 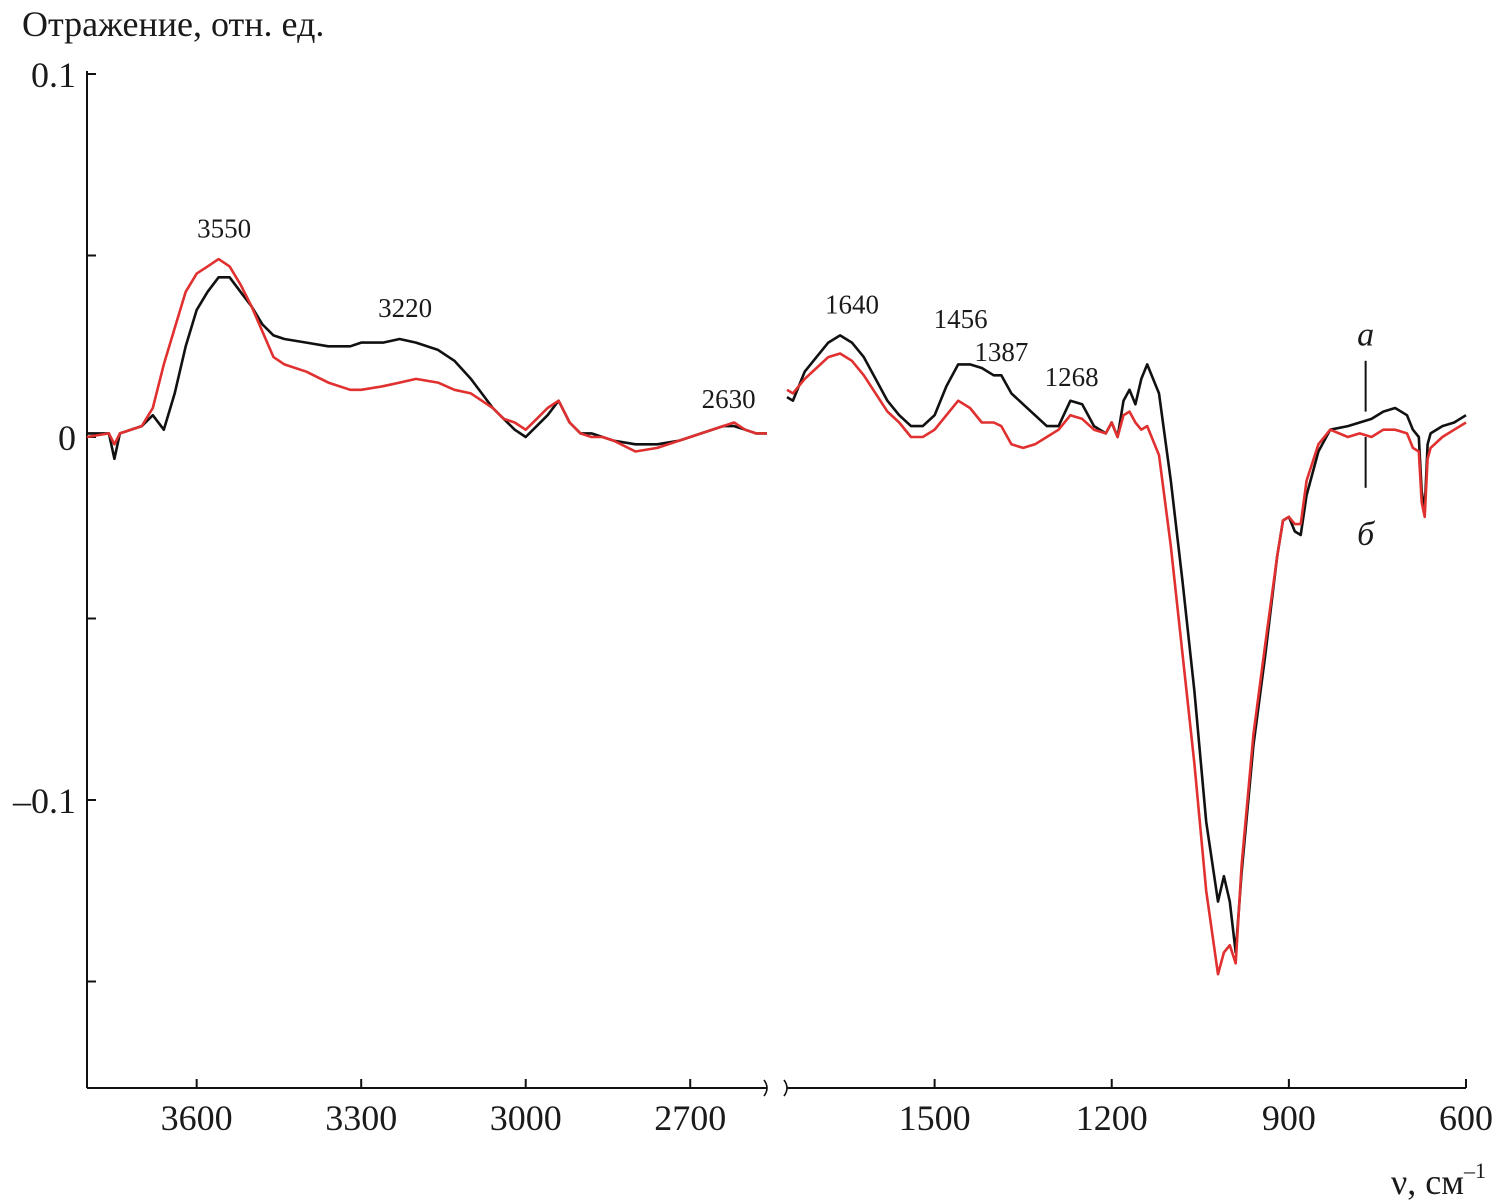 What do you see at coordinates (852, 305) in the screenshot?
I see `peak-annotation: 1640` at bounding box center [852, 305].